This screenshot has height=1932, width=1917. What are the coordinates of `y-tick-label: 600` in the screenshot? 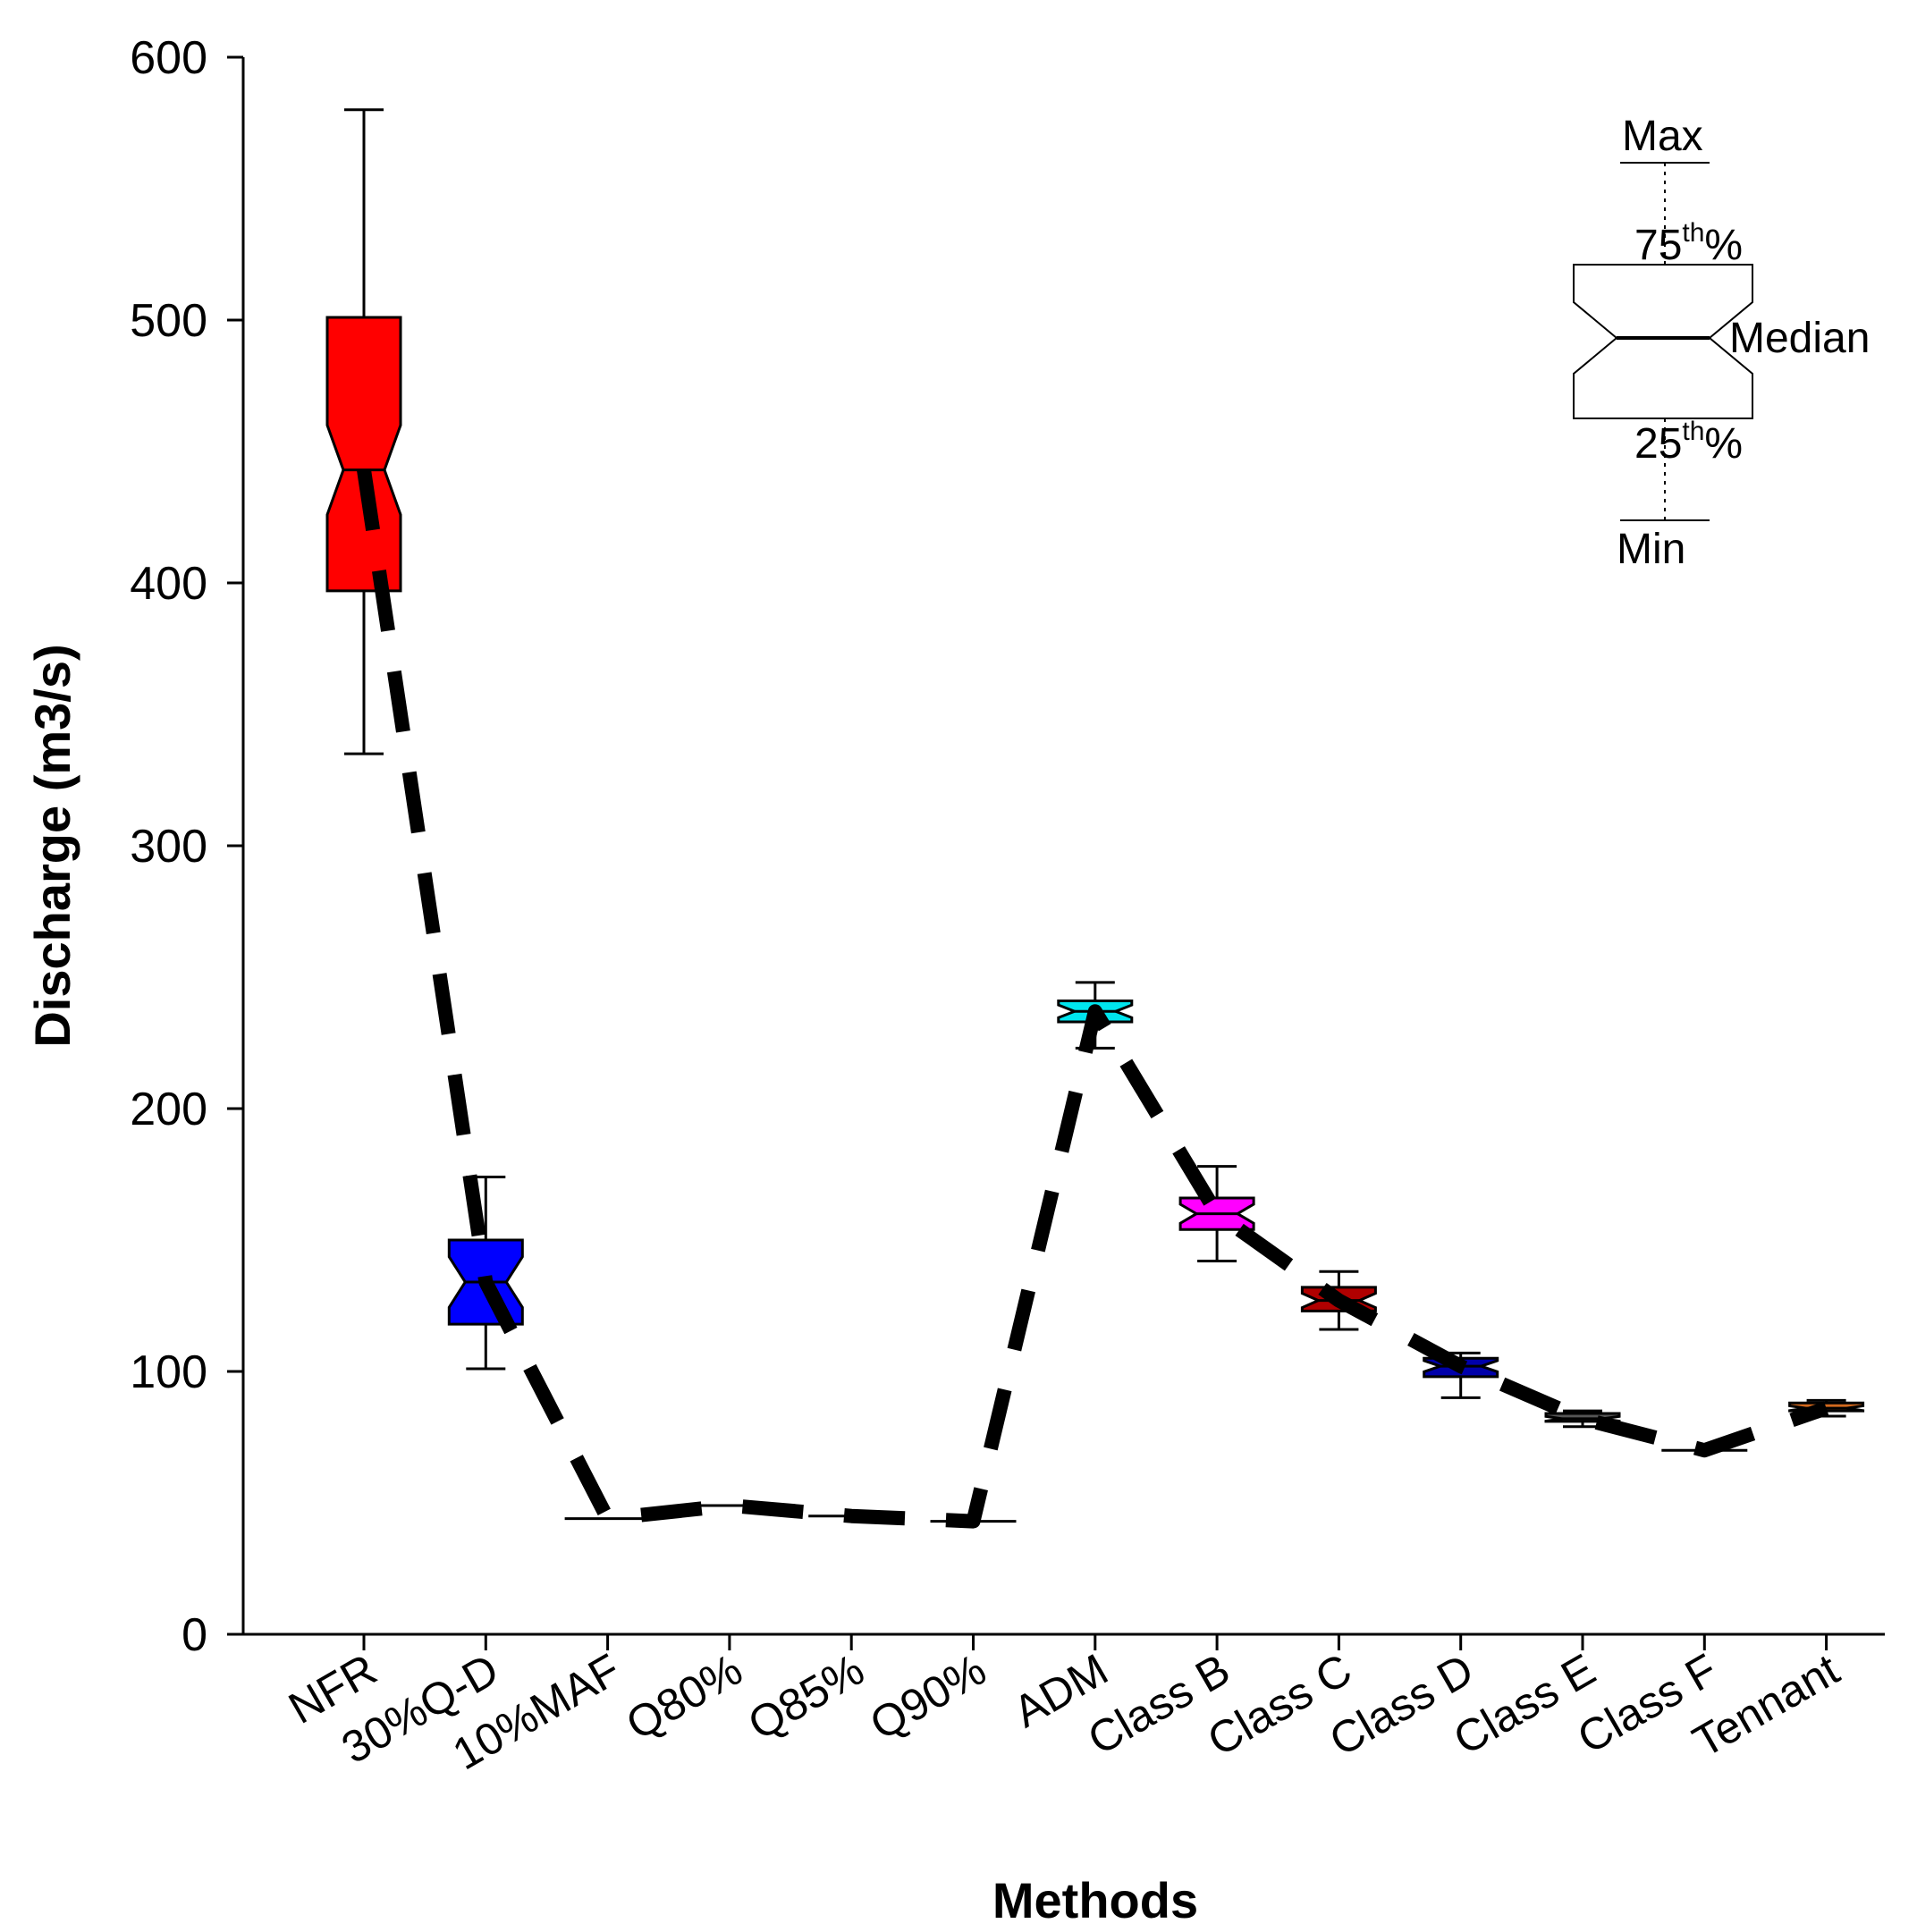 It's located at (168, 58).